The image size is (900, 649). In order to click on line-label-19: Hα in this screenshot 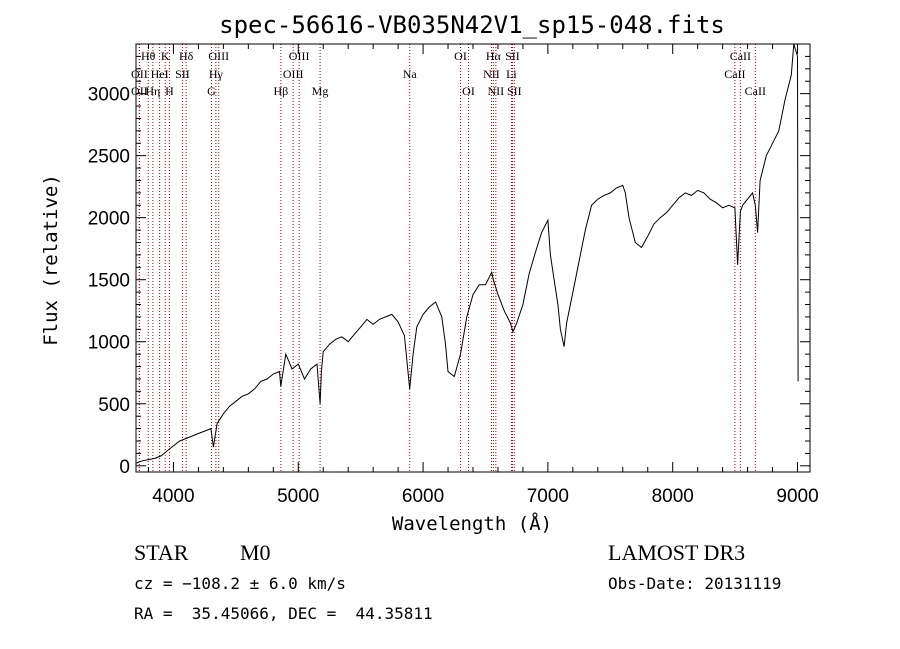, I will do `click(494, 56)`.